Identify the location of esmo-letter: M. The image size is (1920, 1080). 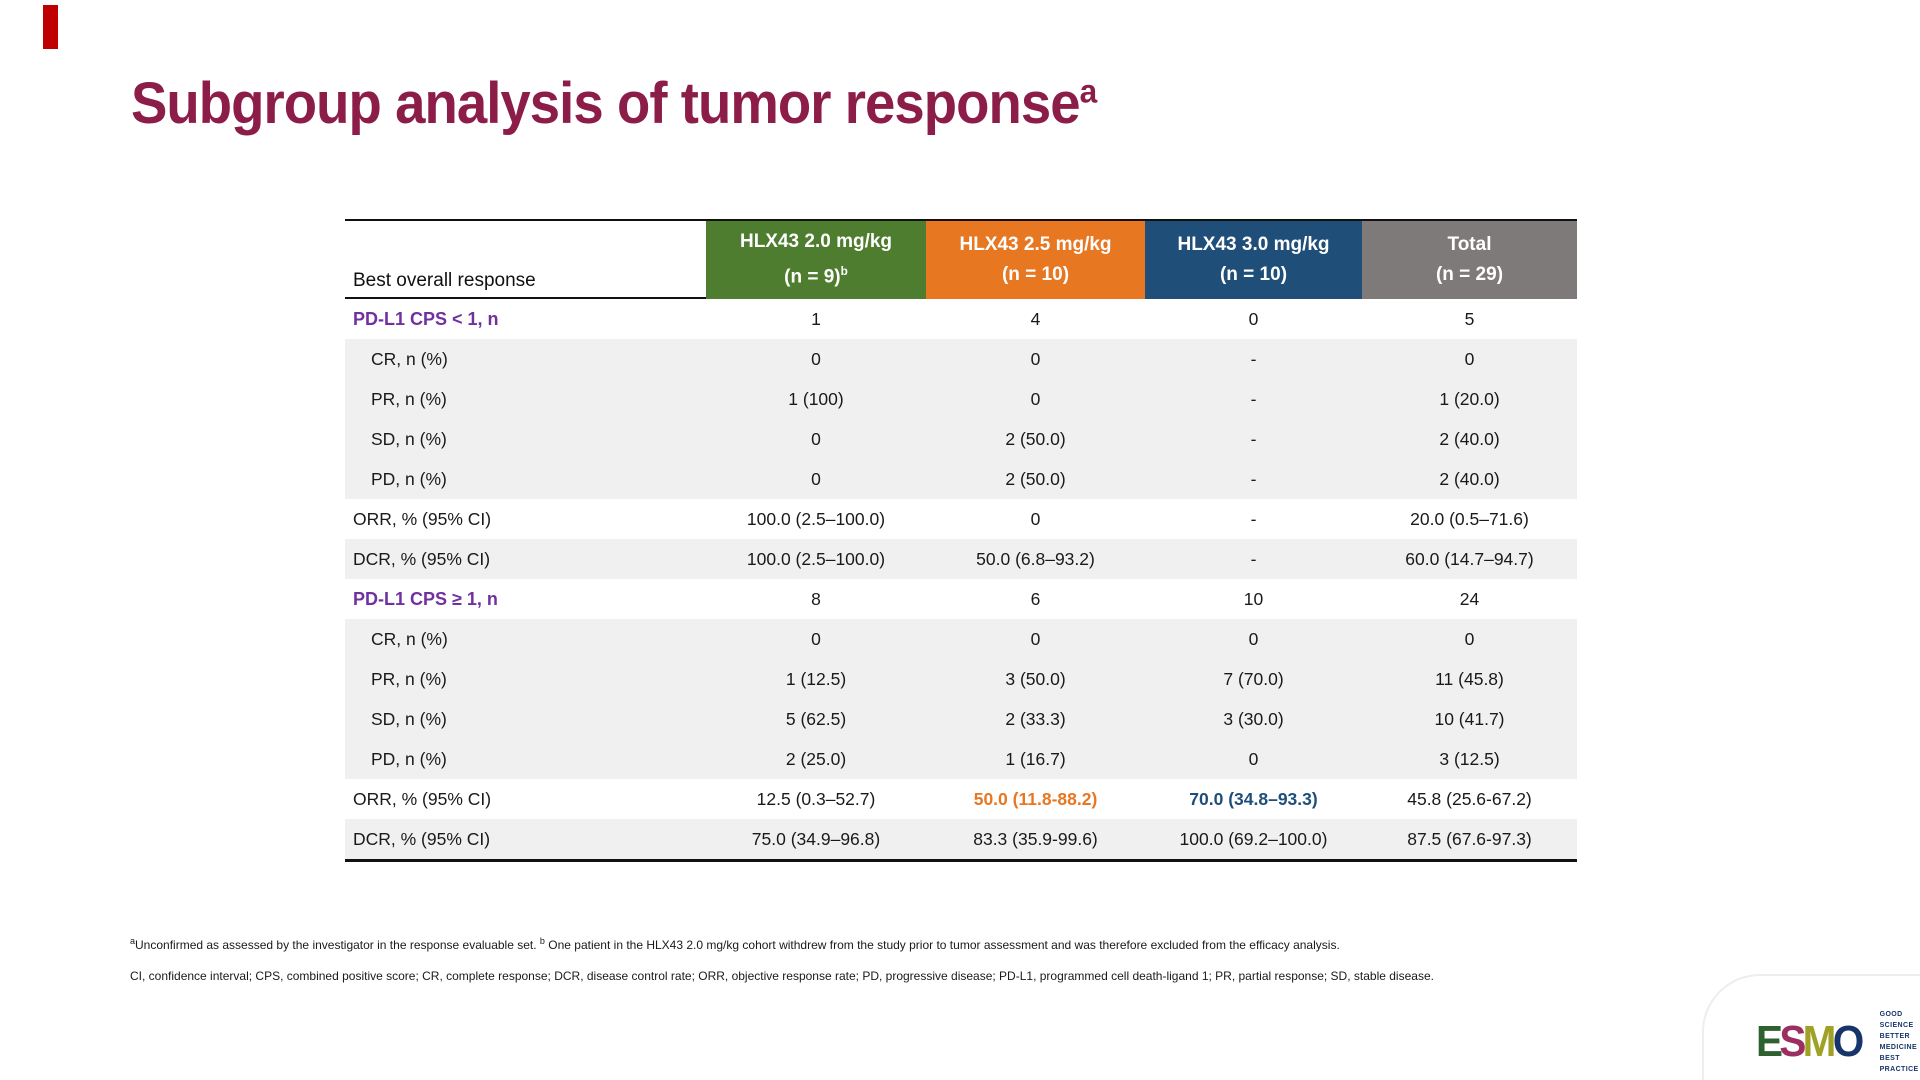
(1819, 1041).